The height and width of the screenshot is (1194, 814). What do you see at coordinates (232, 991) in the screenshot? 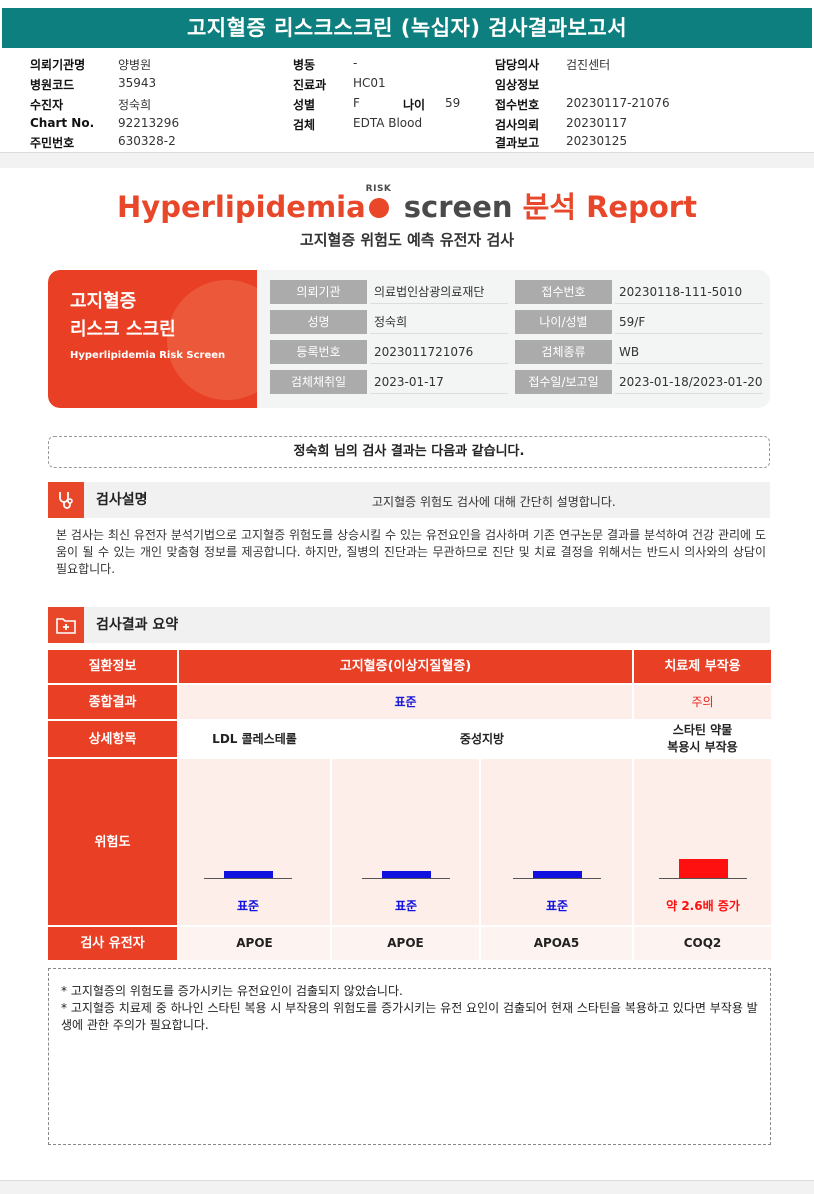
I see `note-line: * 고지혈증의 위험도를 증가시키는 유전요인이 검출되지 않았습니다.` at bounding box center [232, 991].